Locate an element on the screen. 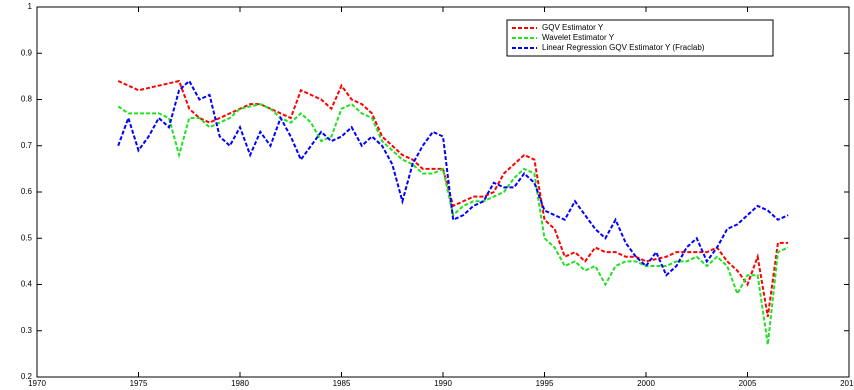  x-tick-label: 1985 is located at coordinates (342, 383).